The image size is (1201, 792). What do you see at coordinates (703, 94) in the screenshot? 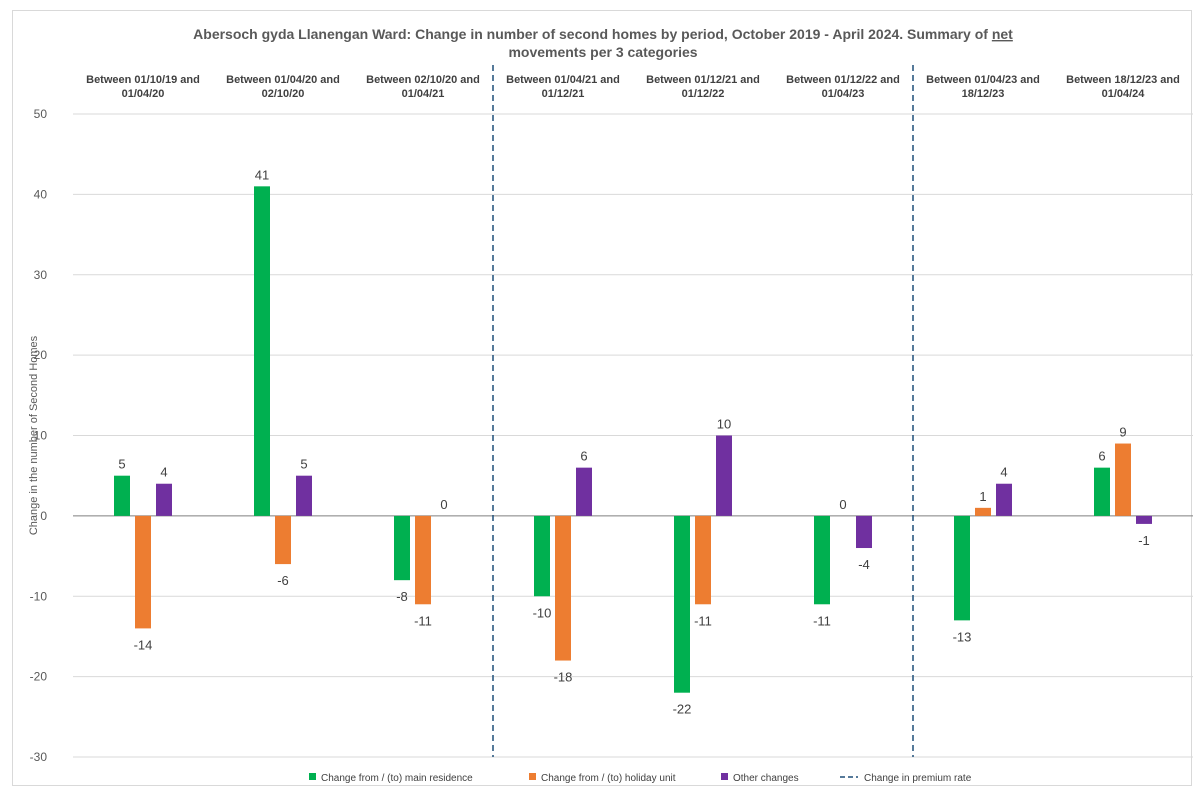
I see `category-label: 01/12/22` at bounding box center [703, 94].